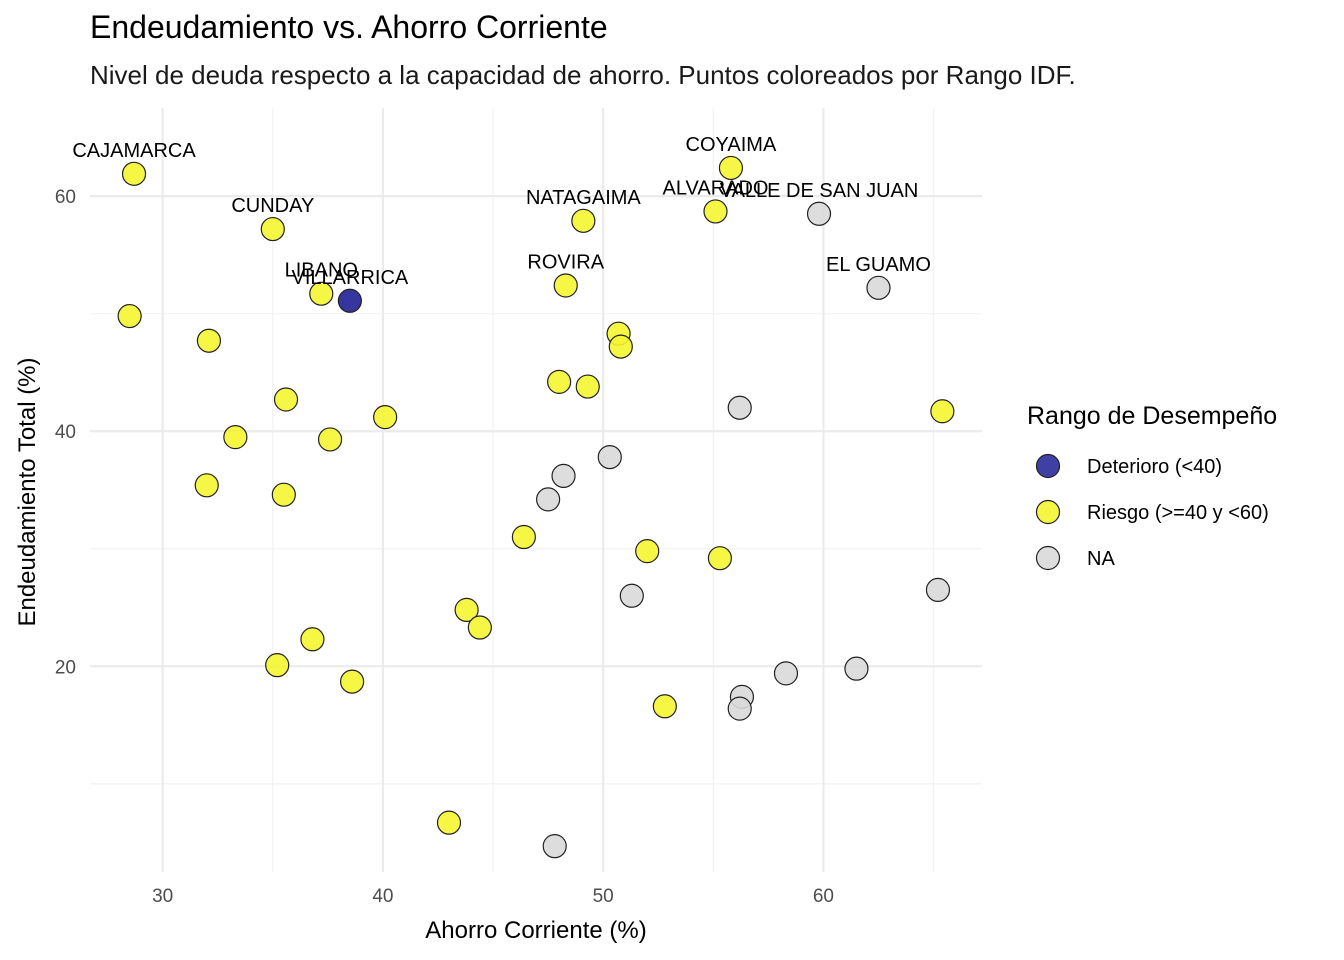  I want to click on point-label: COYAIMA, so click(731, 145).